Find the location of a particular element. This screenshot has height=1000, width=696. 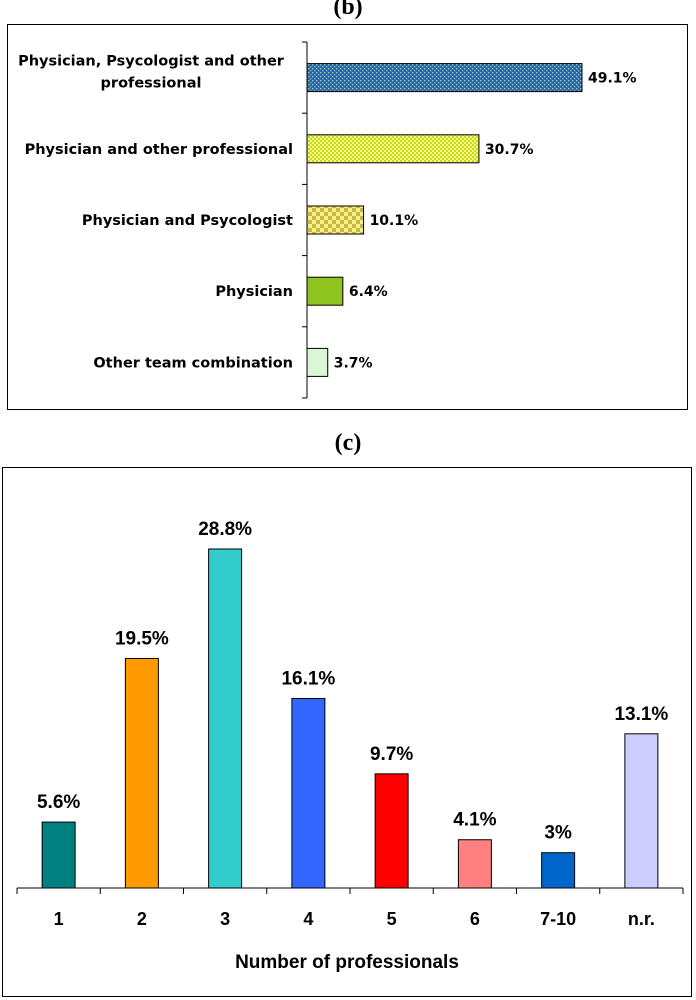

panel-c-category-label: 1 is located at coordinates (59, 919).